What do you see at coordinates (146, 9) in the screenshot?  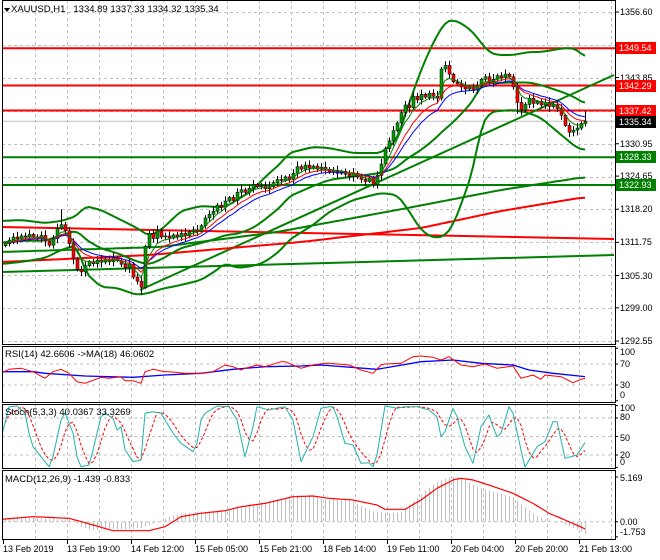 I see `ohlc-values: 1334.89 1337.33 1334.32 1335.34` at bounding box center [146, 9].